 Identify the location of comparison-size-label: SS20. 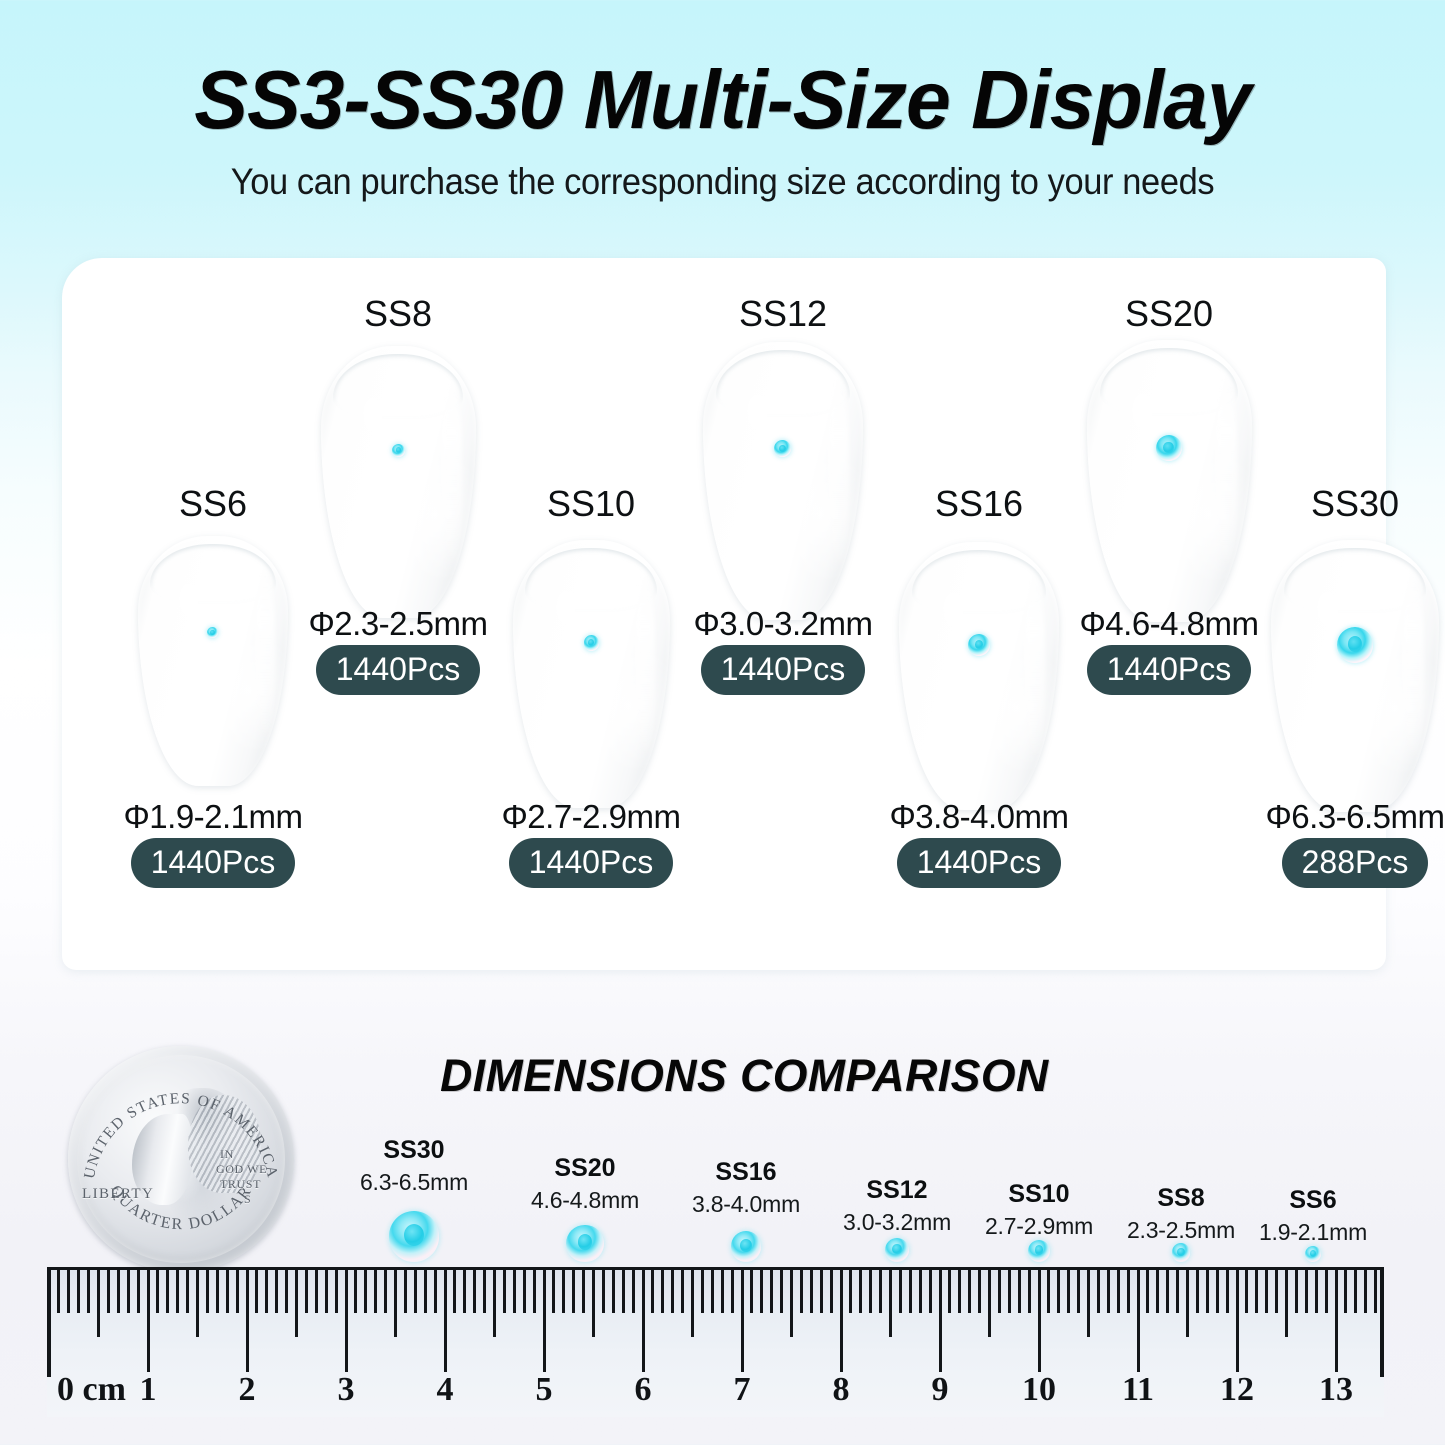
(585, 1168).